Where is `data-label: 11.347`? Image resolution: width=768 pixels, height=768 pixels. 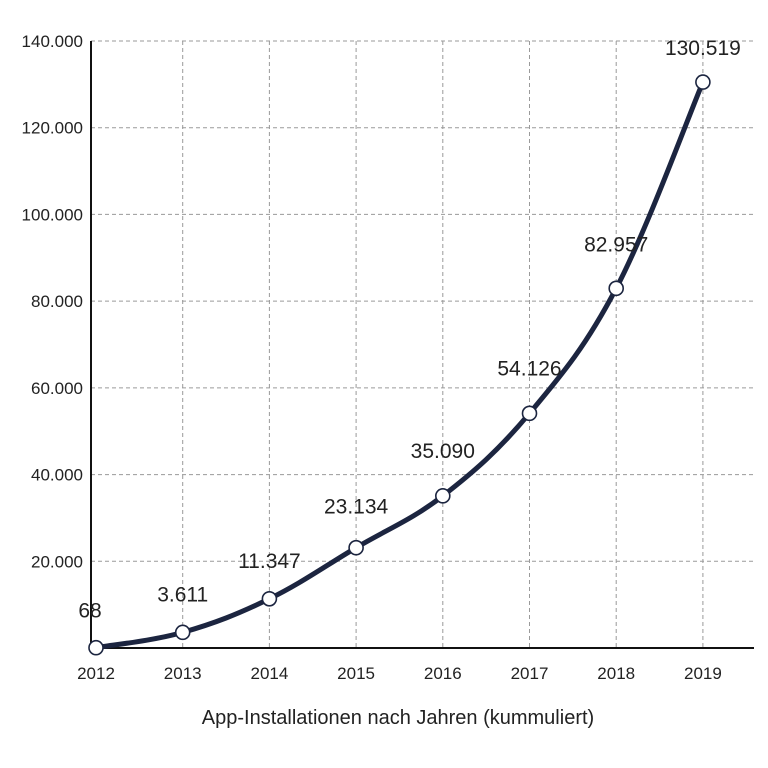
data-label: 11.347 is located at coordinates (269, 561).